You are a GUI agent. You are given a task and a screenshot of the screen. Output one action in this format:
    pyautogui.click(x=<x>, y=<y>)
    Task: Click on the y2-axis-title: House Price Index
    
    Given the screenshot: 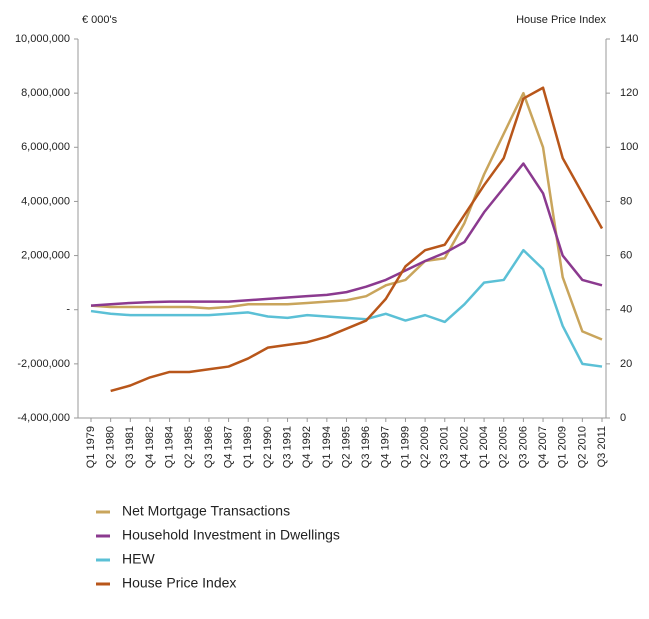 What is the action you would take?
    pyautogui.click(x=561, y=20)
    